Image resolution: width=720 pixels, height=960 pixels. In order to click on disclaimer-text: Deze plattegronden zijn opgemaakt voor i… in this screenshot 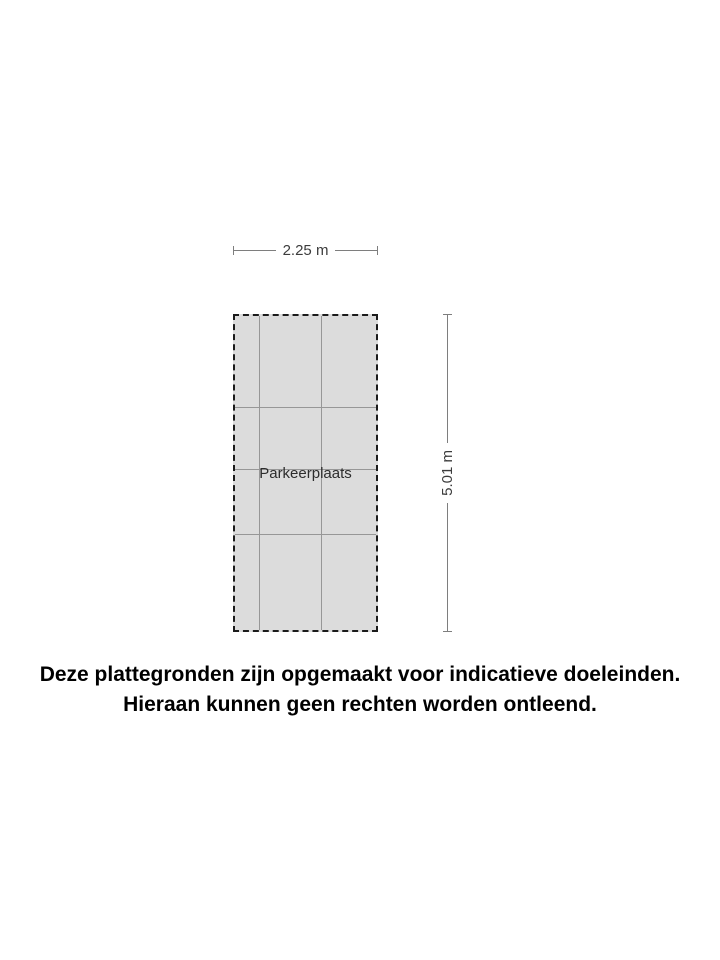, I will do `click(360, 690)`.